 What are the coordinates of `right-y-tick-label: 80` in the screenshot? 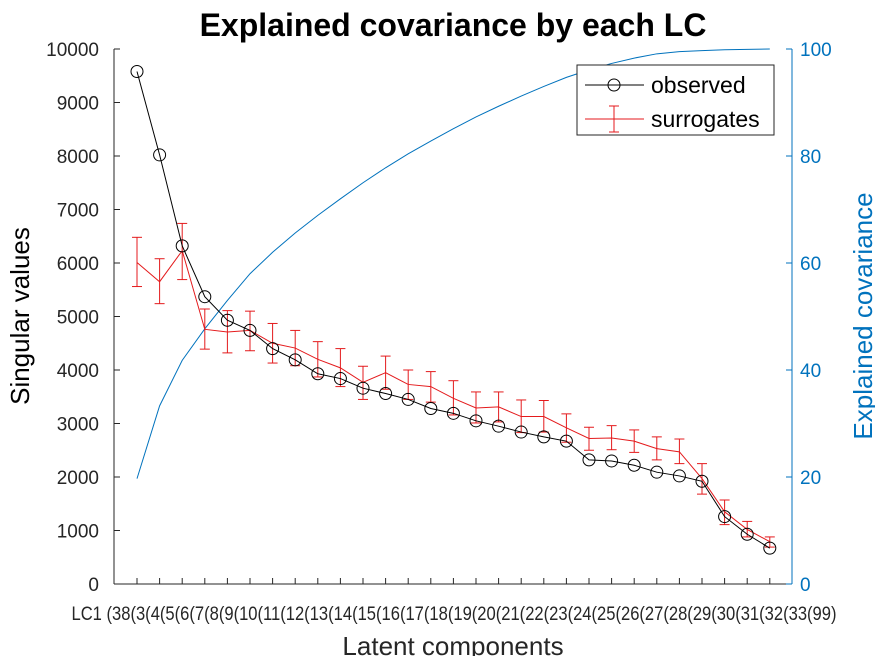 It's located at (810, 157).